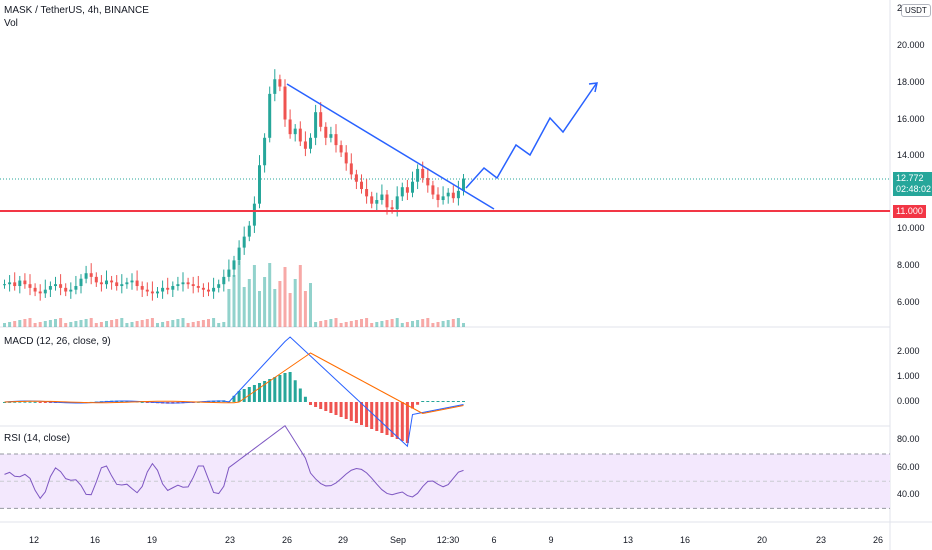  What do you see at coordinates (390, 146) in the screenshot?
I see `descending-trendline` at bounding box center [390, 146].